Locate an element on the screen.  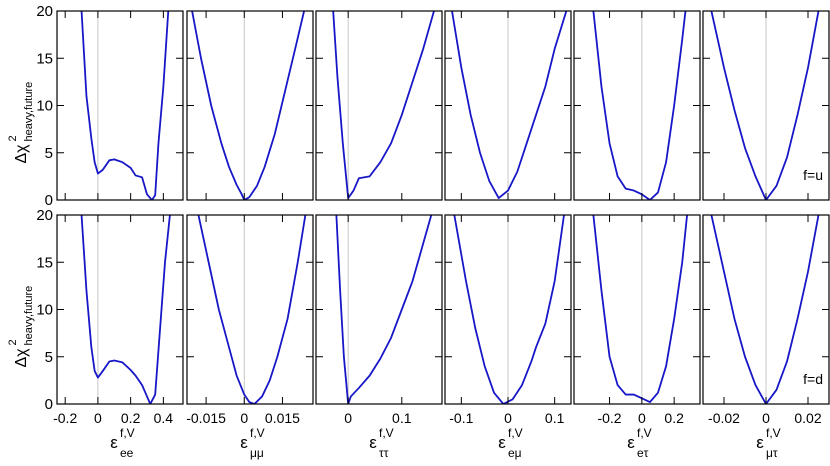
x-label-sub: ee is located at coordinates (127, 453).